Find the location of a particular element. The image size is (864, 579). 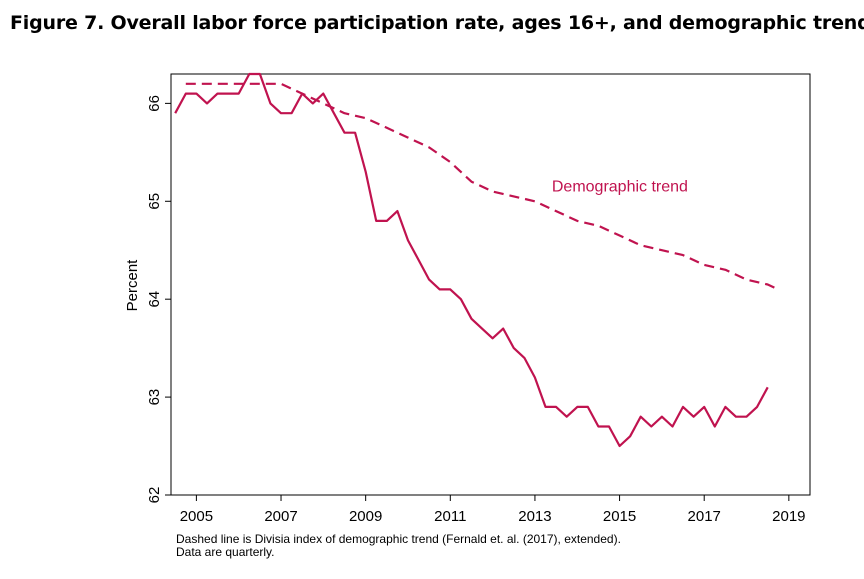

x-tick-label-2013: 2013 is located at coordinates (534, 516).